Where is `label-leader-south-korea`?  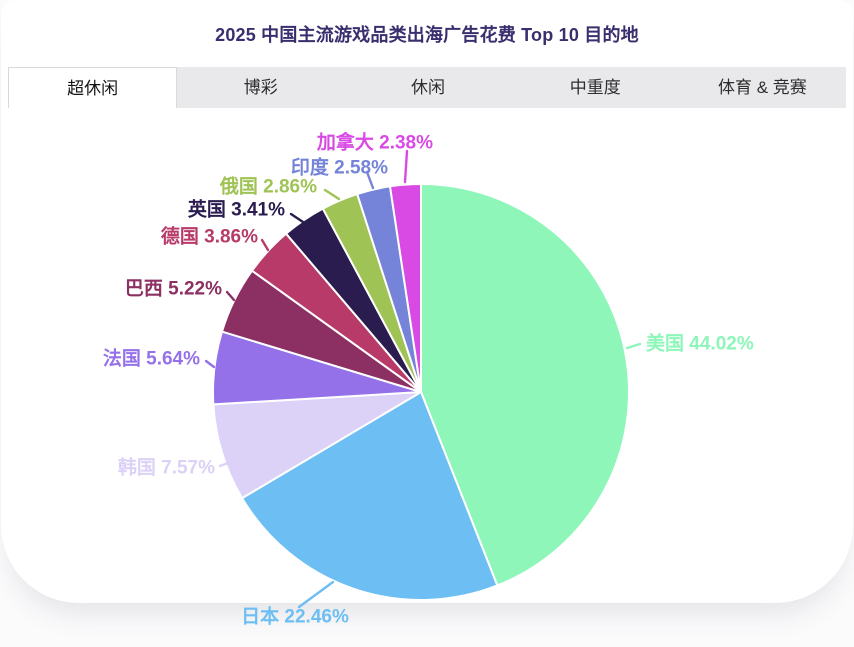 label-leader-south-korea is located at coordinates (224, 464).